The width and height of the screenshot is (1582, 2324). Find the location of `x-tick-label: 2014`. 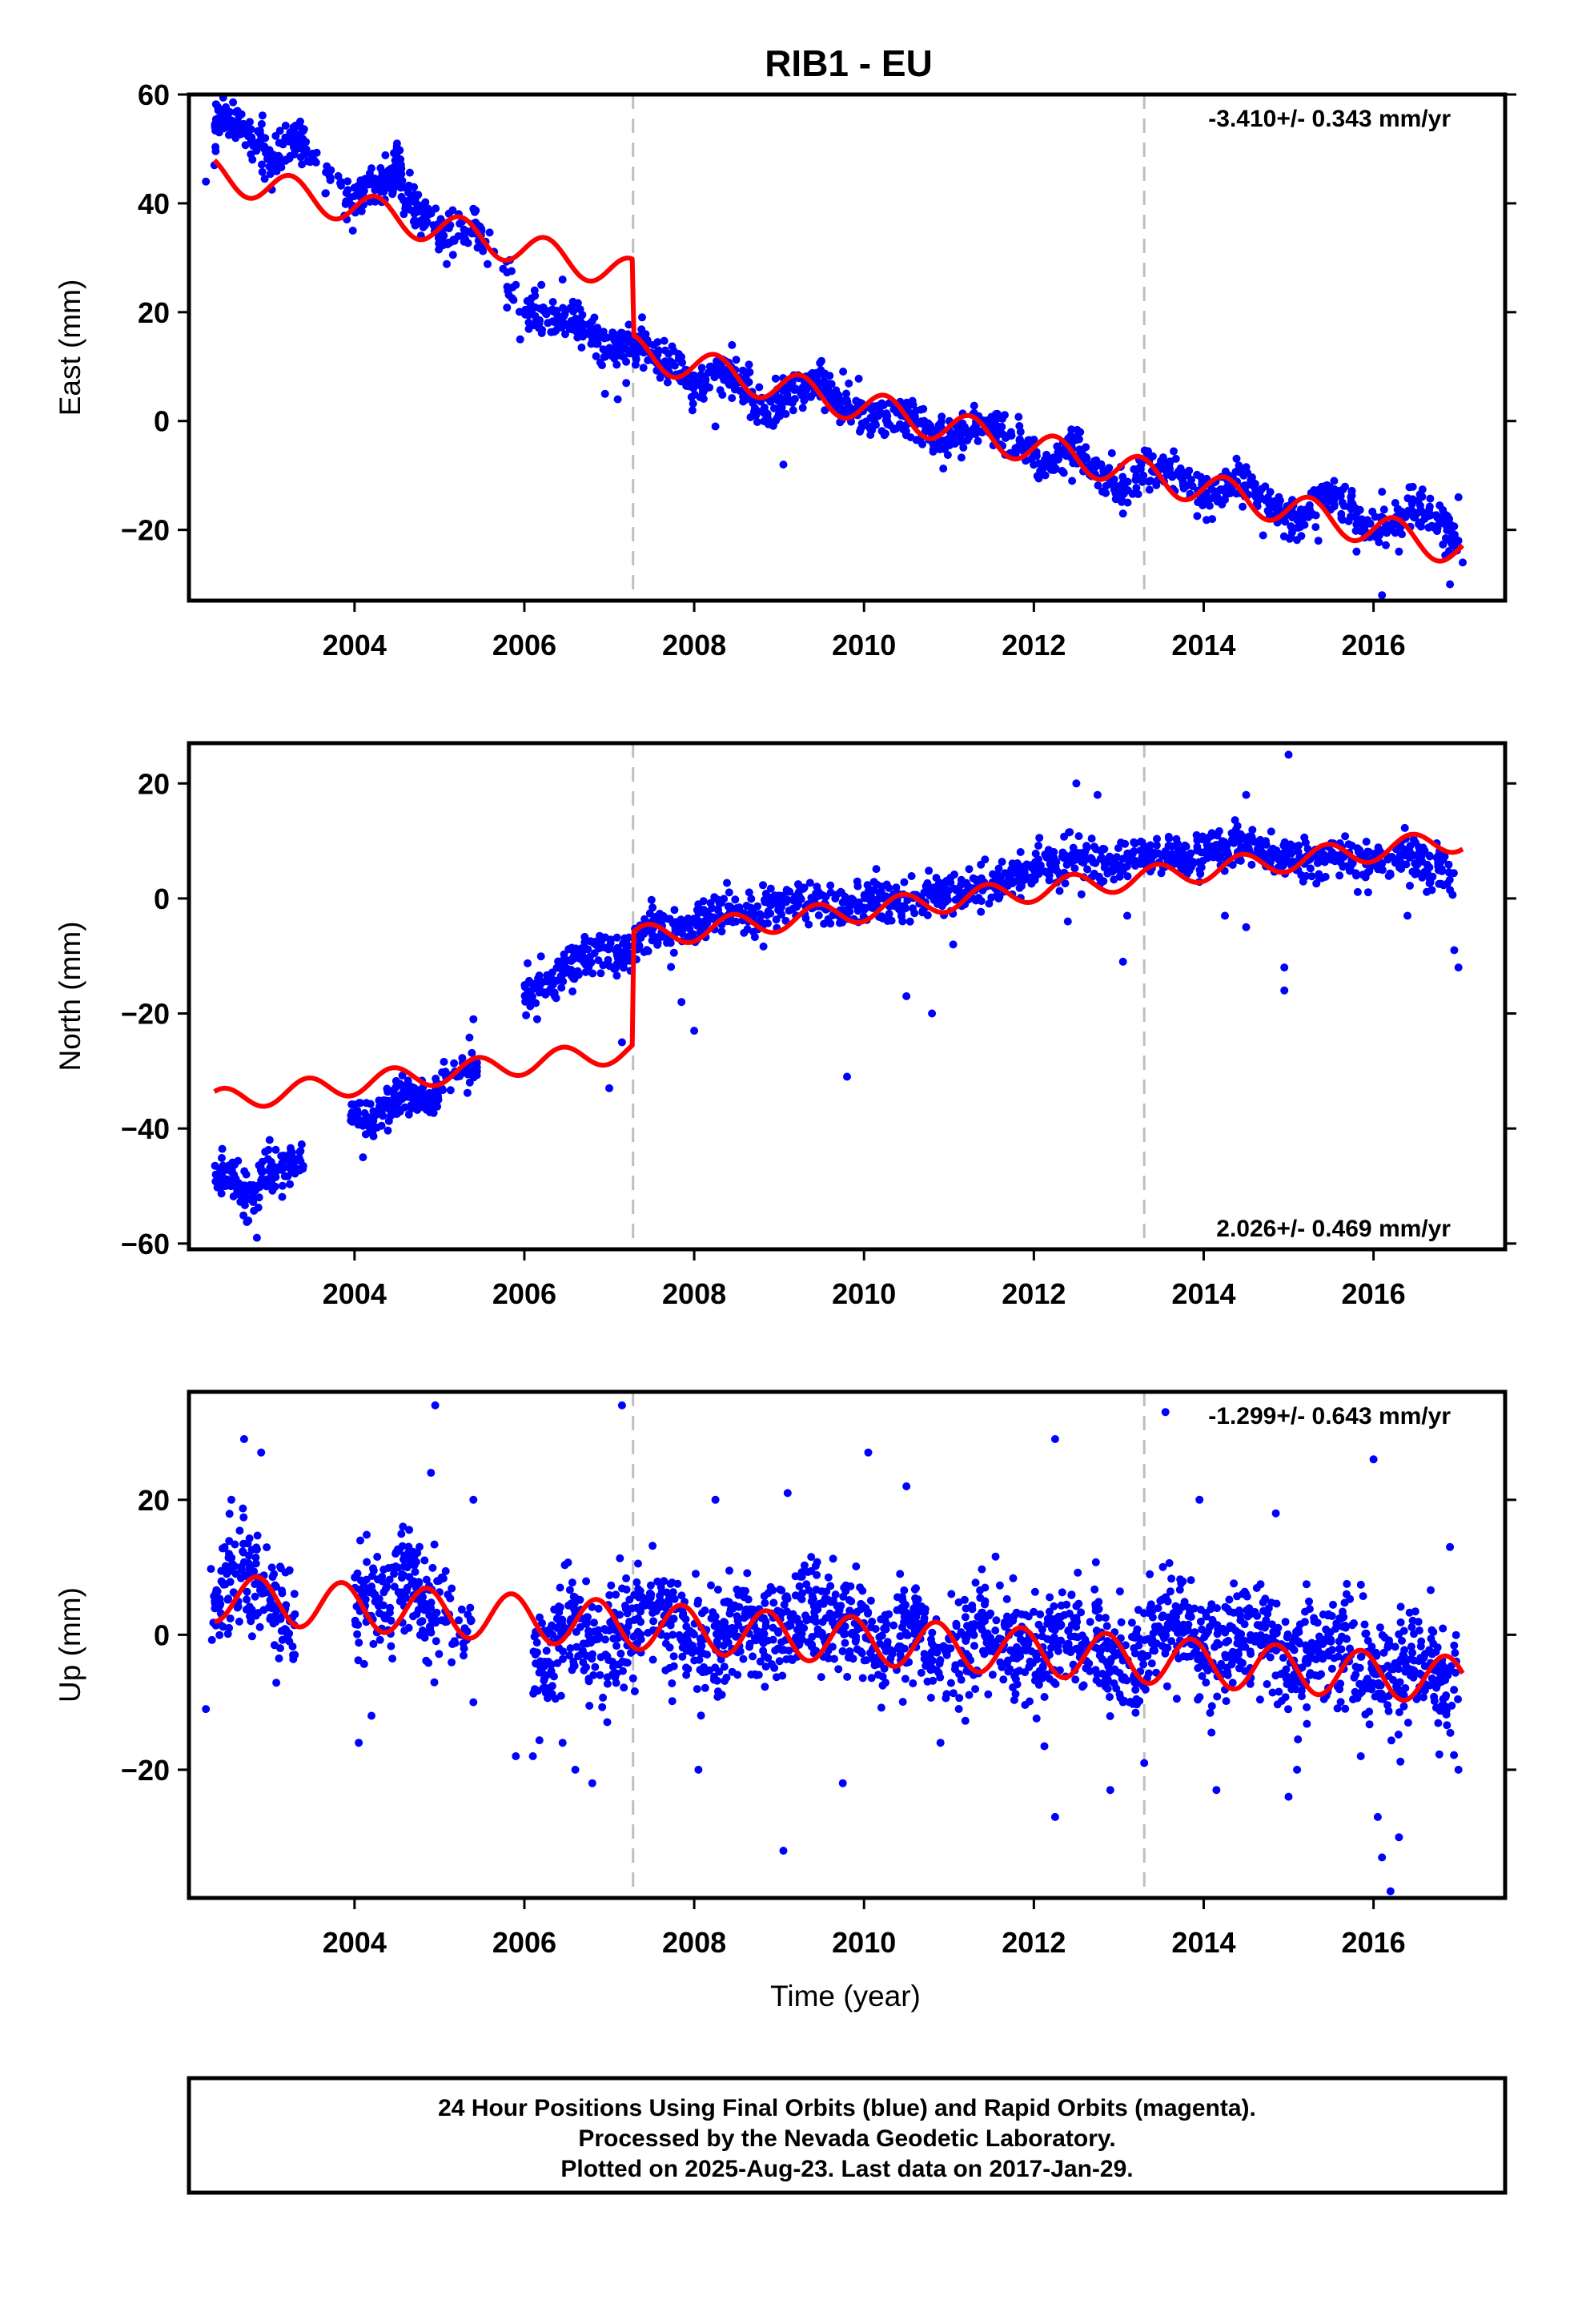

x-tick-label: 2014 is located at coordinates (1203, 1294).